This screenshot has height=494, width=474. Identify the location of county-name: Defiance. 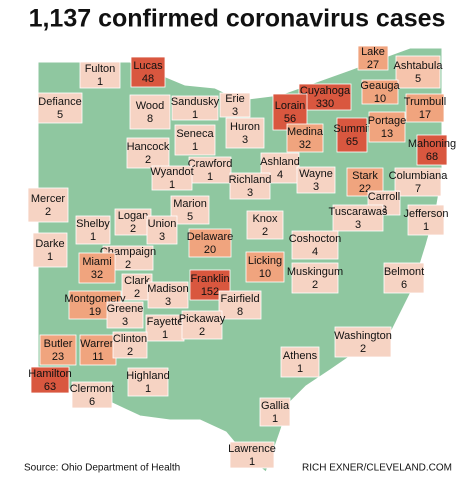
(59, 102).